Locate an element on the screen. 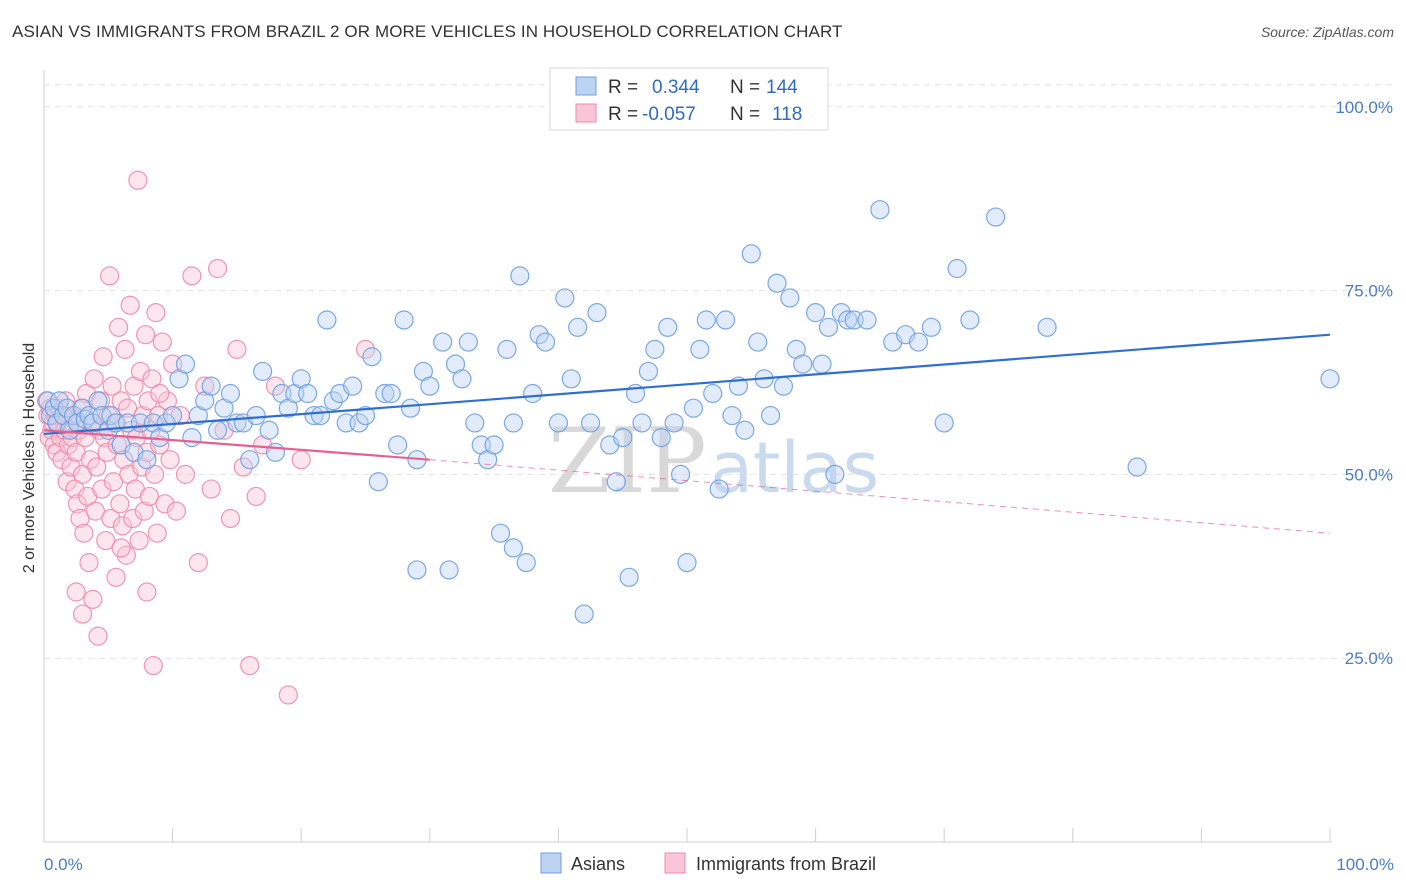  legend-r-value-asian: 0.344 is located at coordinates (676, 87).